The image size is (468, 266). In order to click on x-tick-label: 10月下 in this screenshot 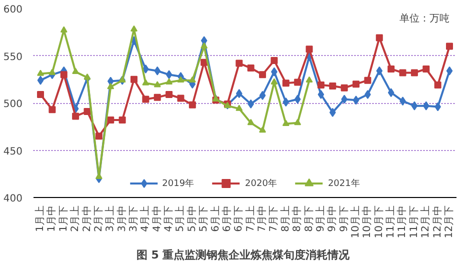, I will do `click(379, 221)`.